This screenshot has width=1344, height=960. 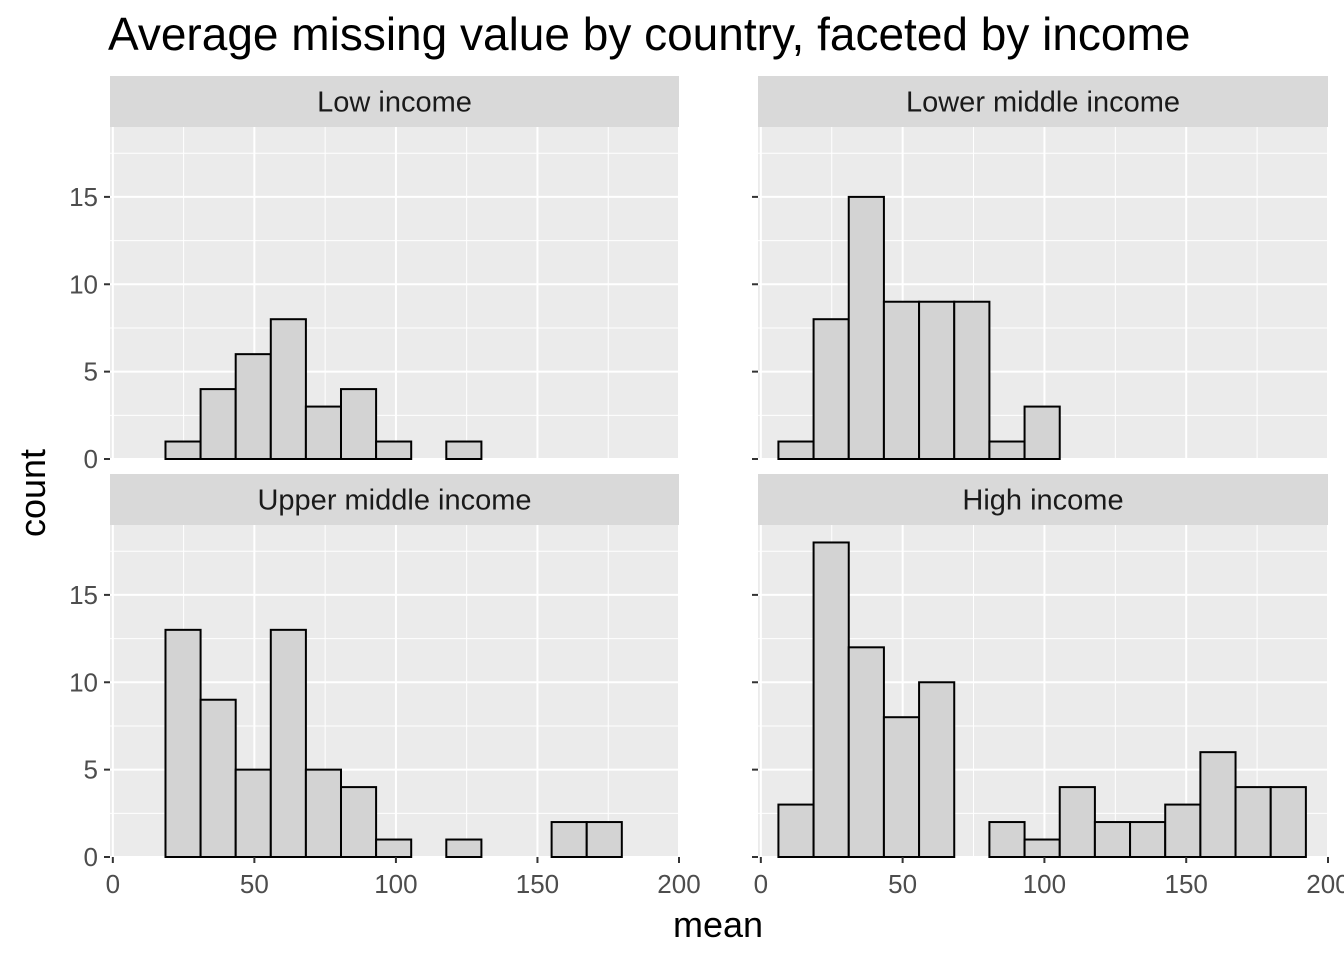 What do you see at coordinates (394, 293) in the screenshot?
I see `panel-background` at bounding box center [394, 293].